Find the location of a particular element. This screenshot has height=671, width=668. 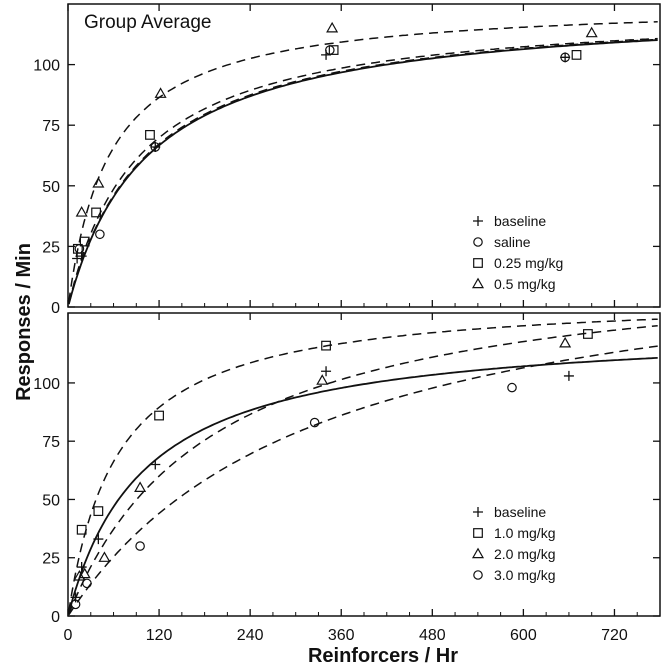

x-axis-label: Reinforcers / Hr is located at coordinates (383, 656).